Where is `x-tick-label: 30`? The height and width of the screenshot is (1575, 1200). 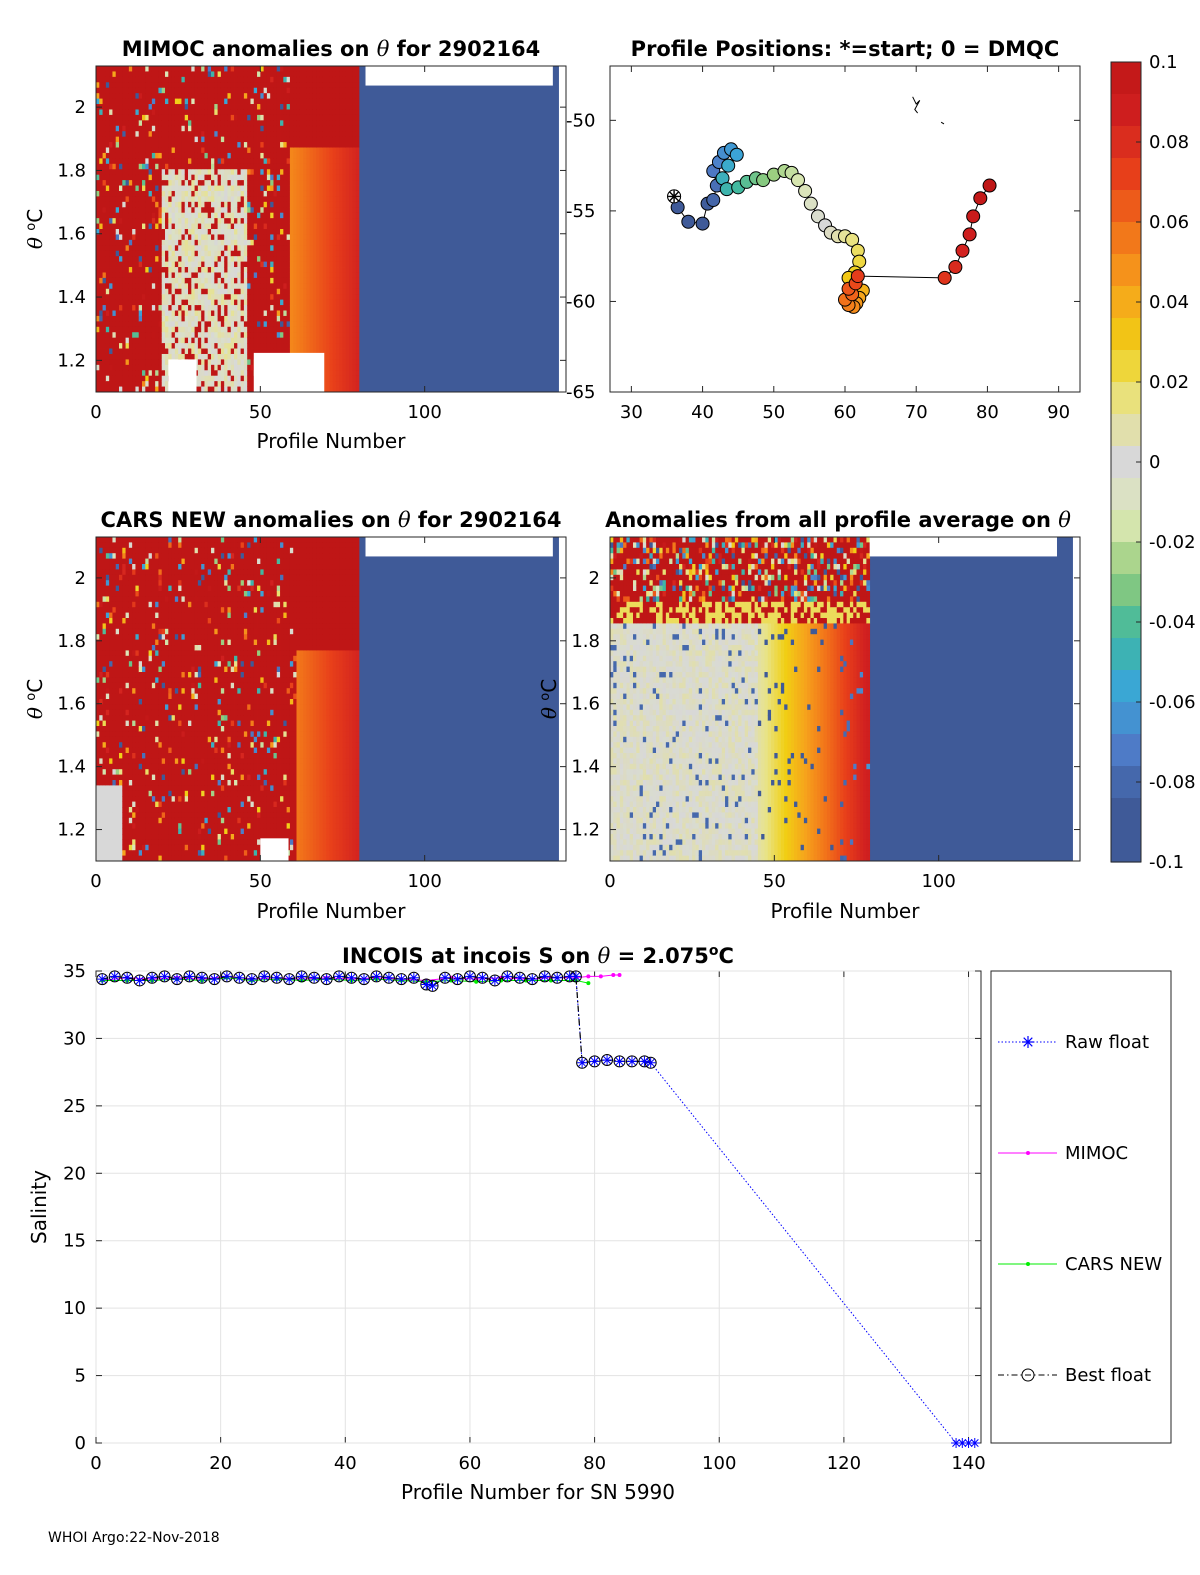 x-tick-label: 30 is located at coordinates (631, 412).